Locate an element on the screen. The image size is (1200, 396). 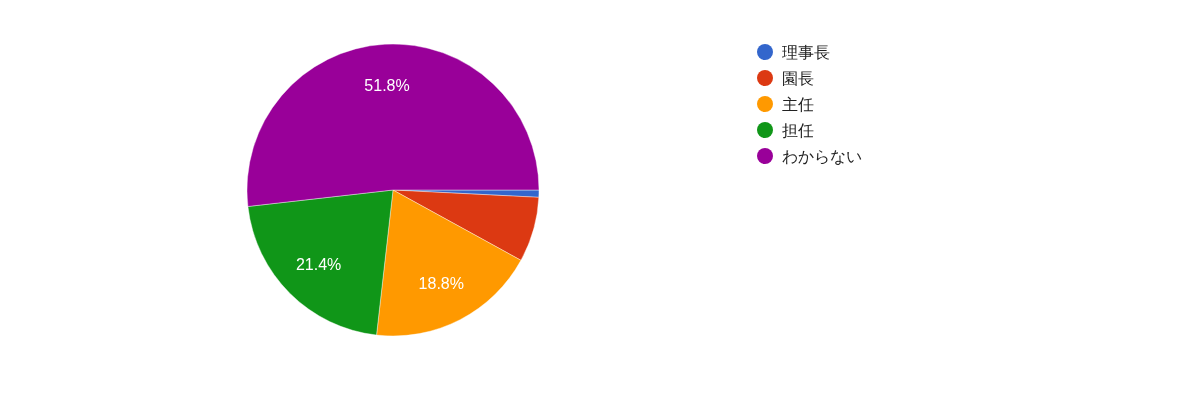
data-label: 51.8% is located at coordinates (387, 85).